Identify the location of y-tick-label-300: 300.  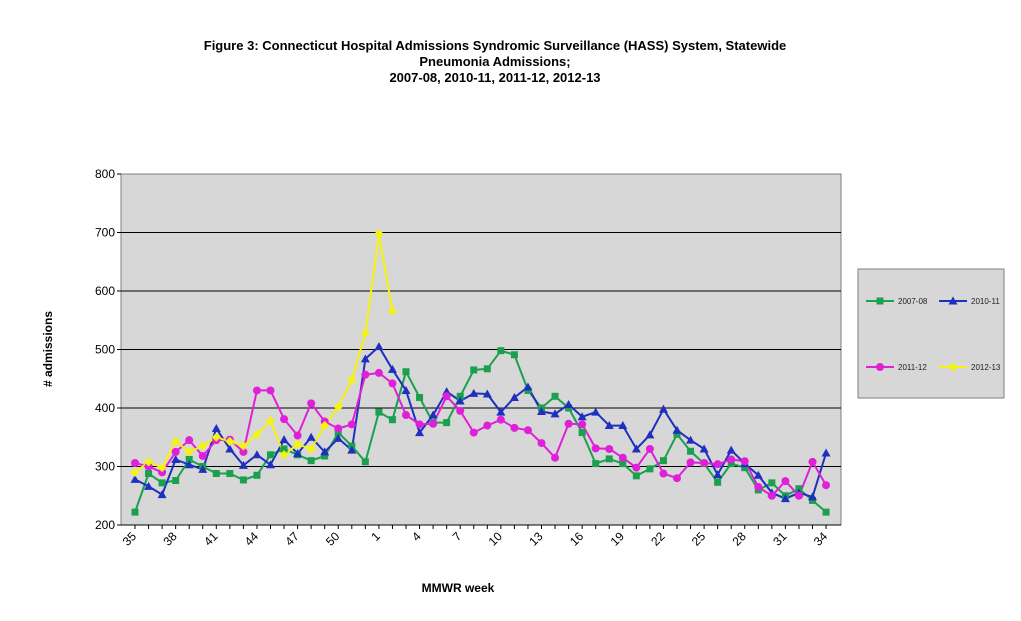
(105, 467).